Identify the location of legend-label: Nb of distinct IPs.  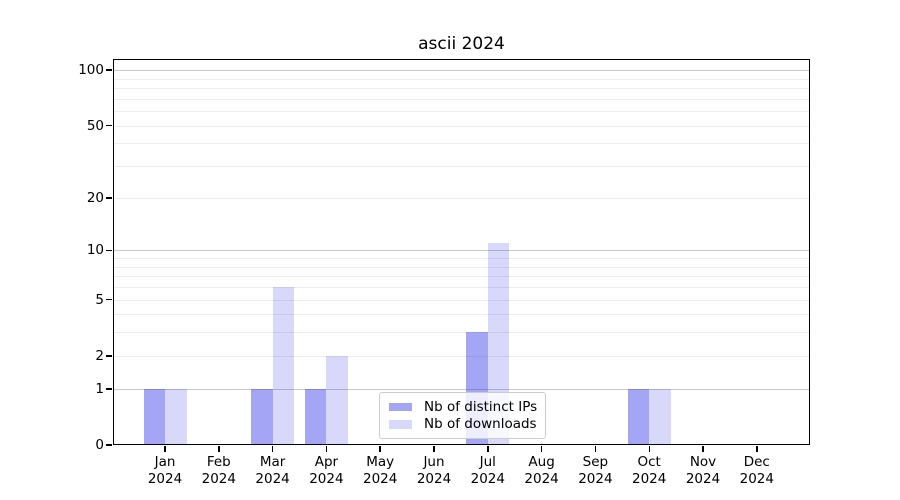
(481, 406).